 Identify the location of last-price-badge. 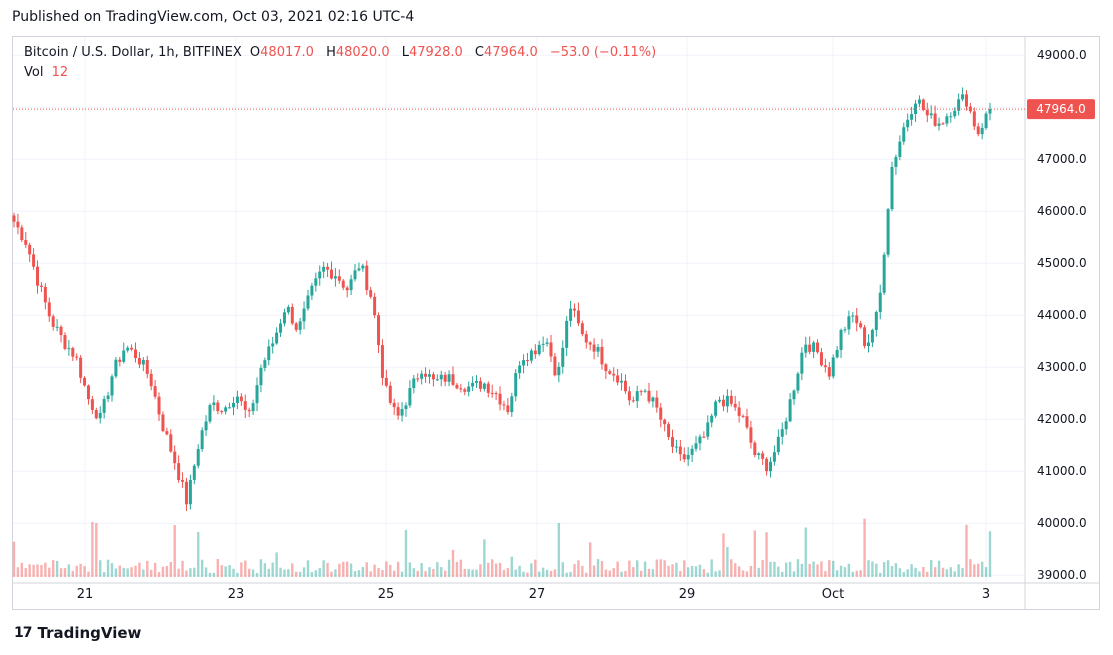
(1061, 109).